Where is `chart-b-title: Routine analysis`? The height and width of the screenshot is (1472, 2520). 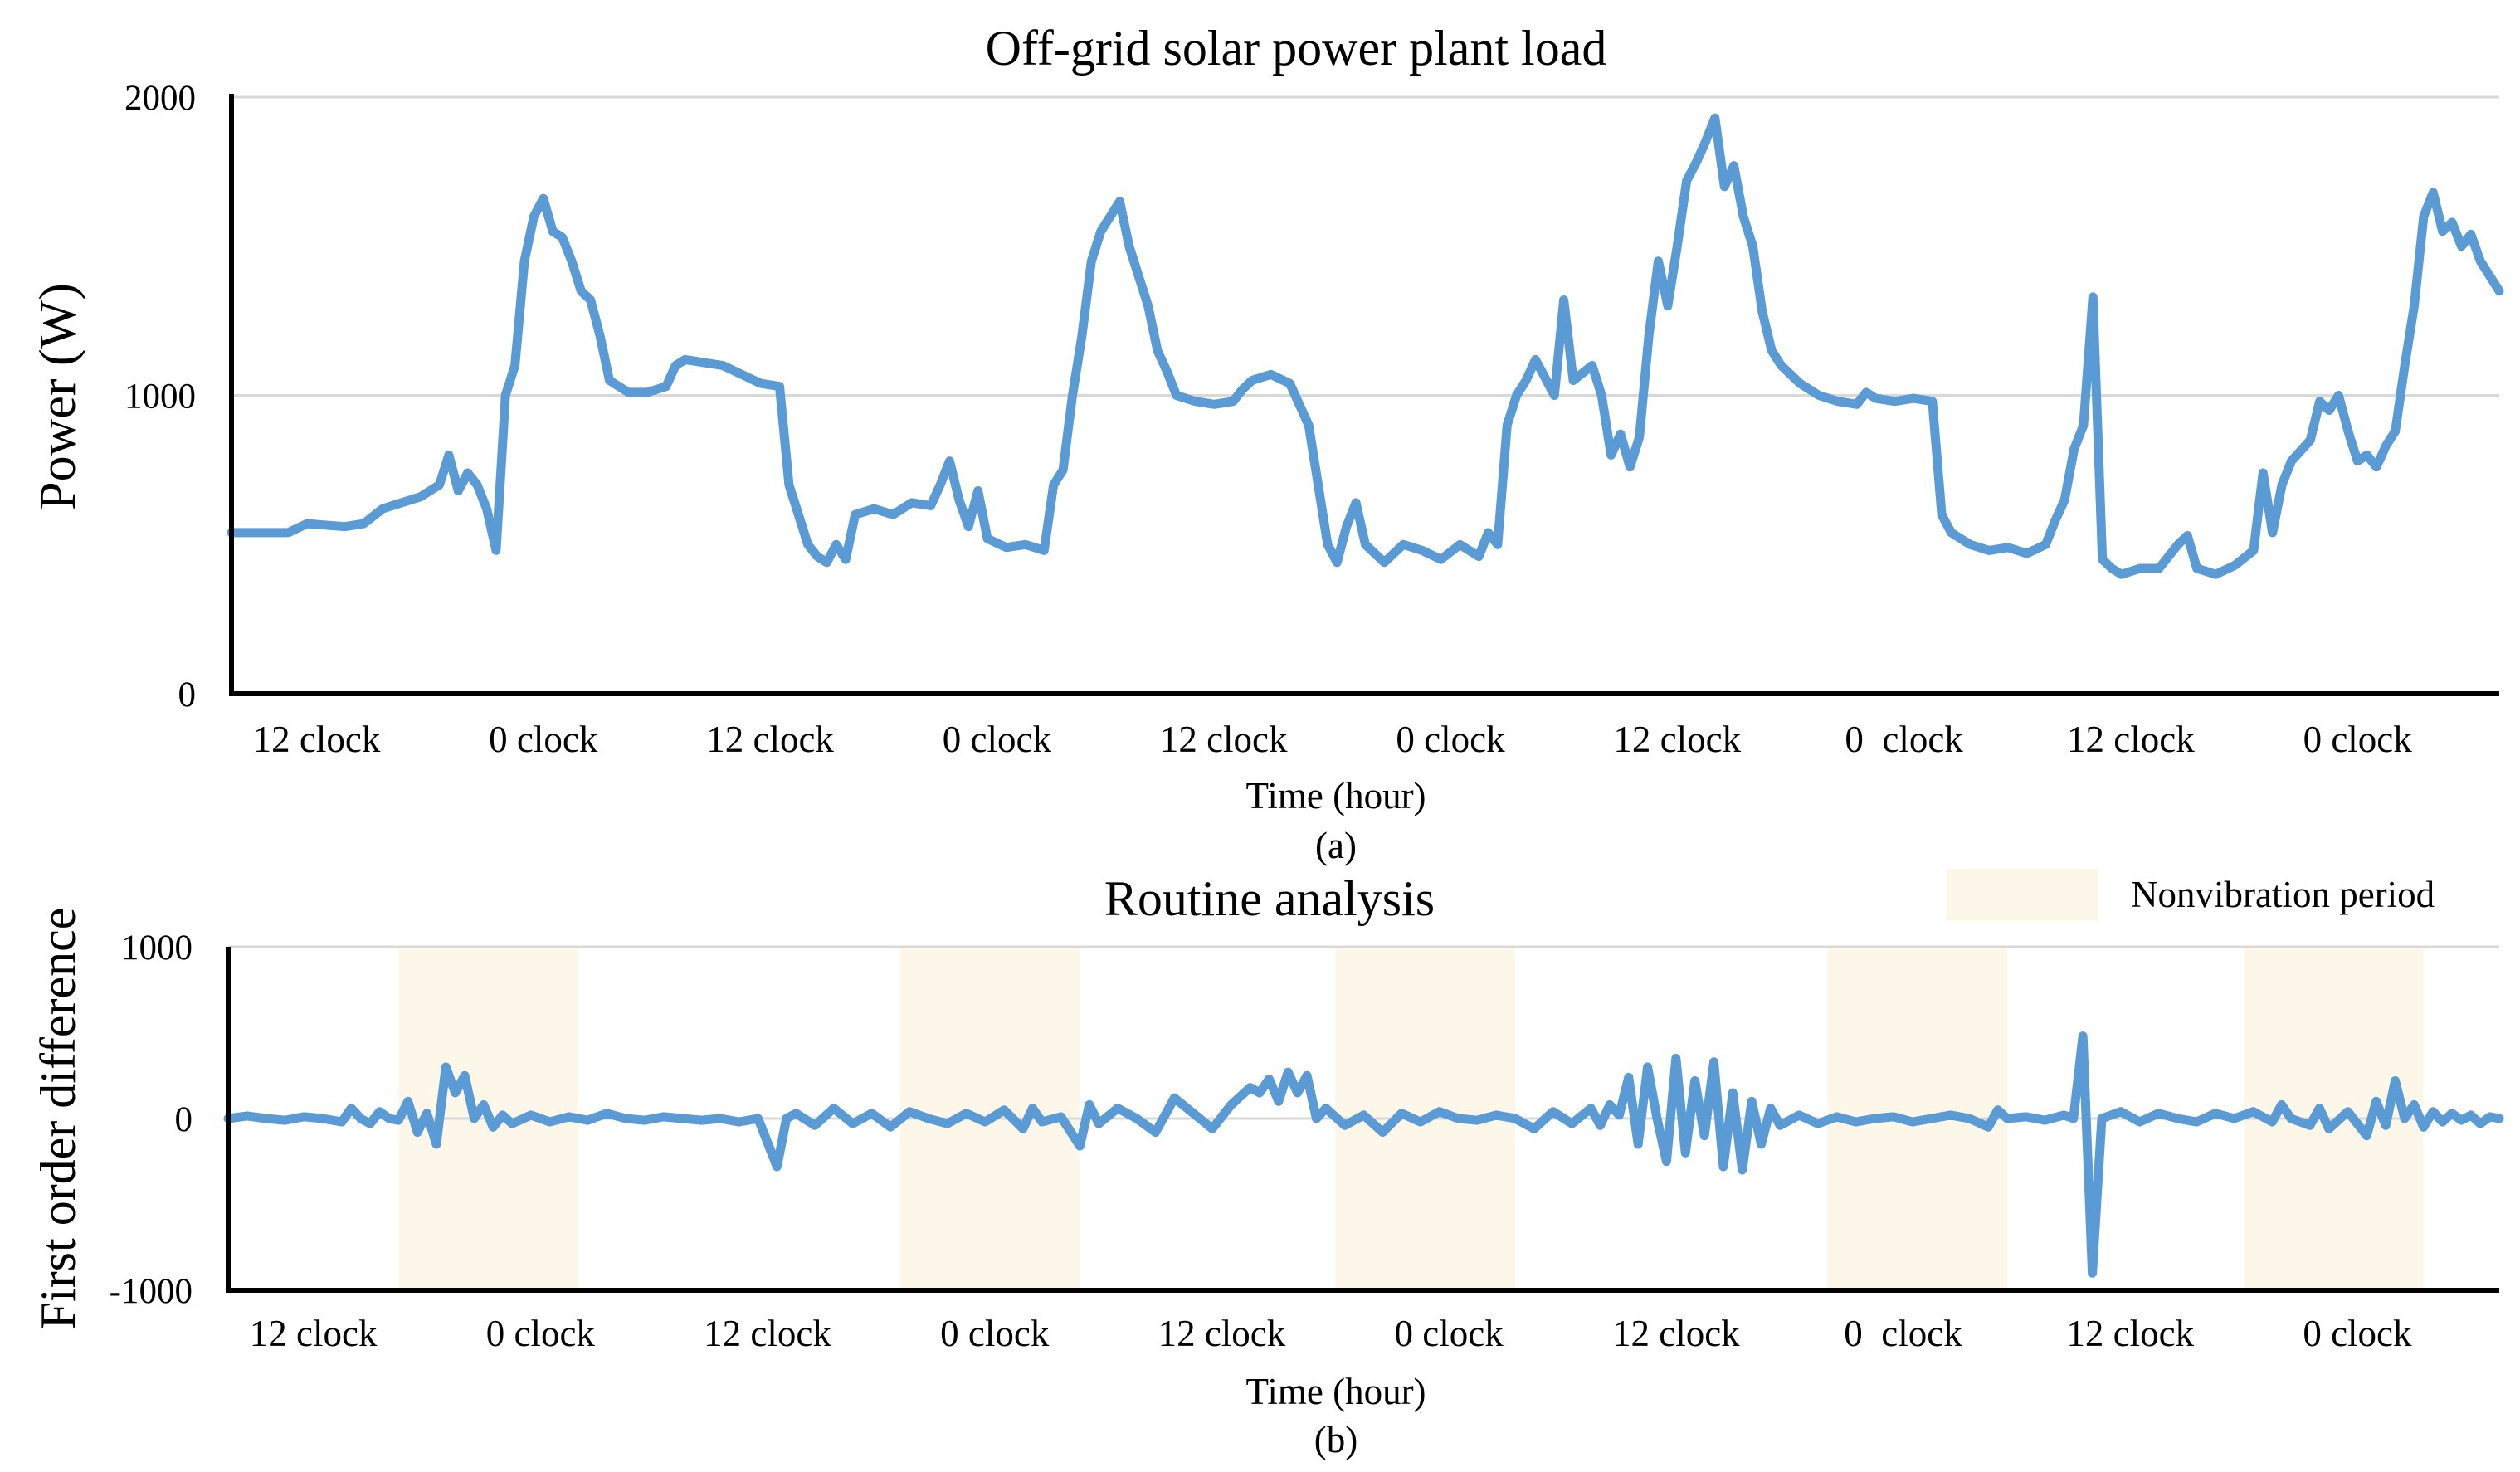
chart-b-title: Routine analysis is located at coordinates (1269, 898).